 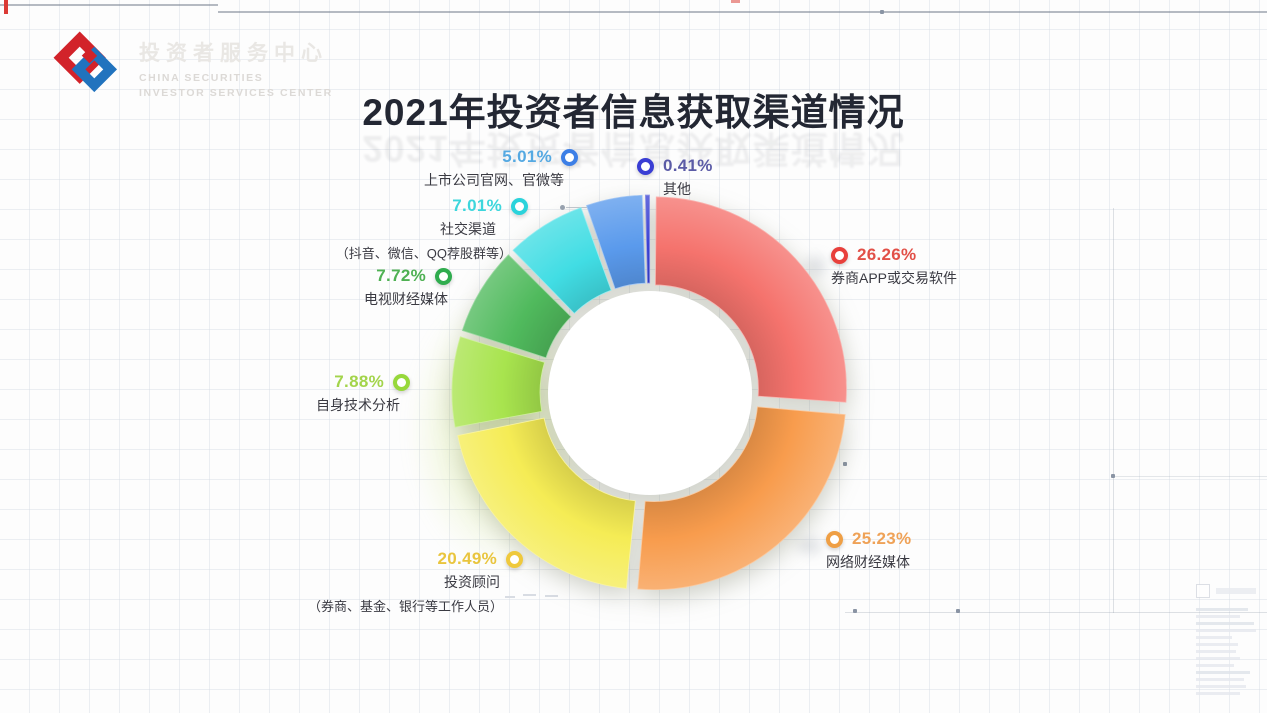 I want to click on slice-percent: 5.01%, so click(x=527, y=156).